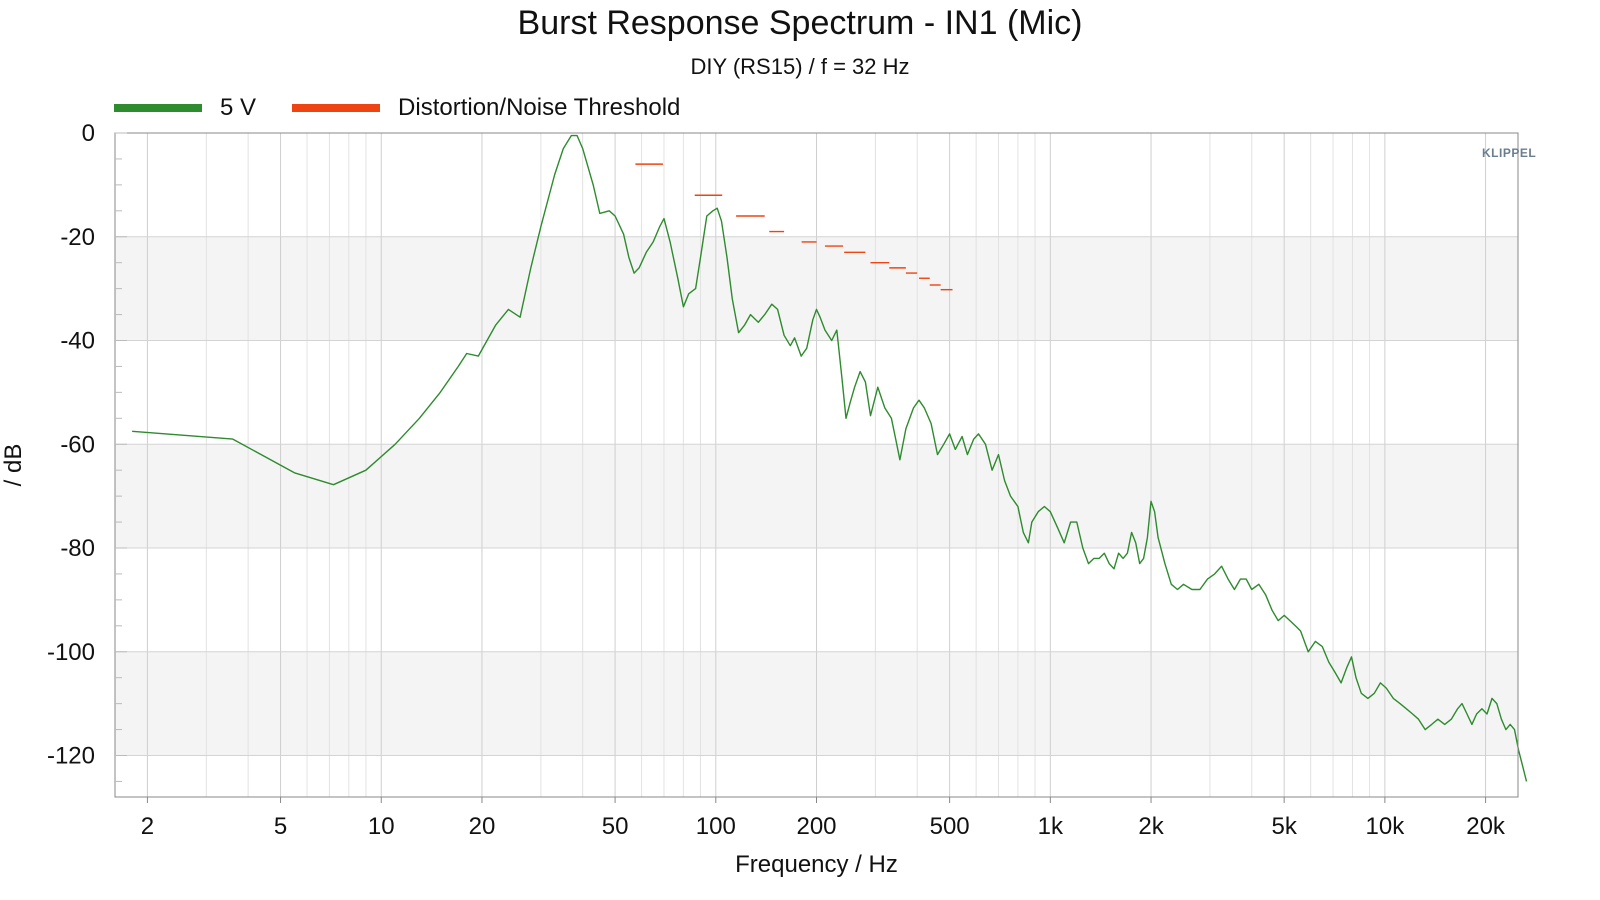 The image size is (1600, 900). Describe the element at coordinates (1386, 826) in the screenshot. I see `x-tick-label: 10k` at that location.